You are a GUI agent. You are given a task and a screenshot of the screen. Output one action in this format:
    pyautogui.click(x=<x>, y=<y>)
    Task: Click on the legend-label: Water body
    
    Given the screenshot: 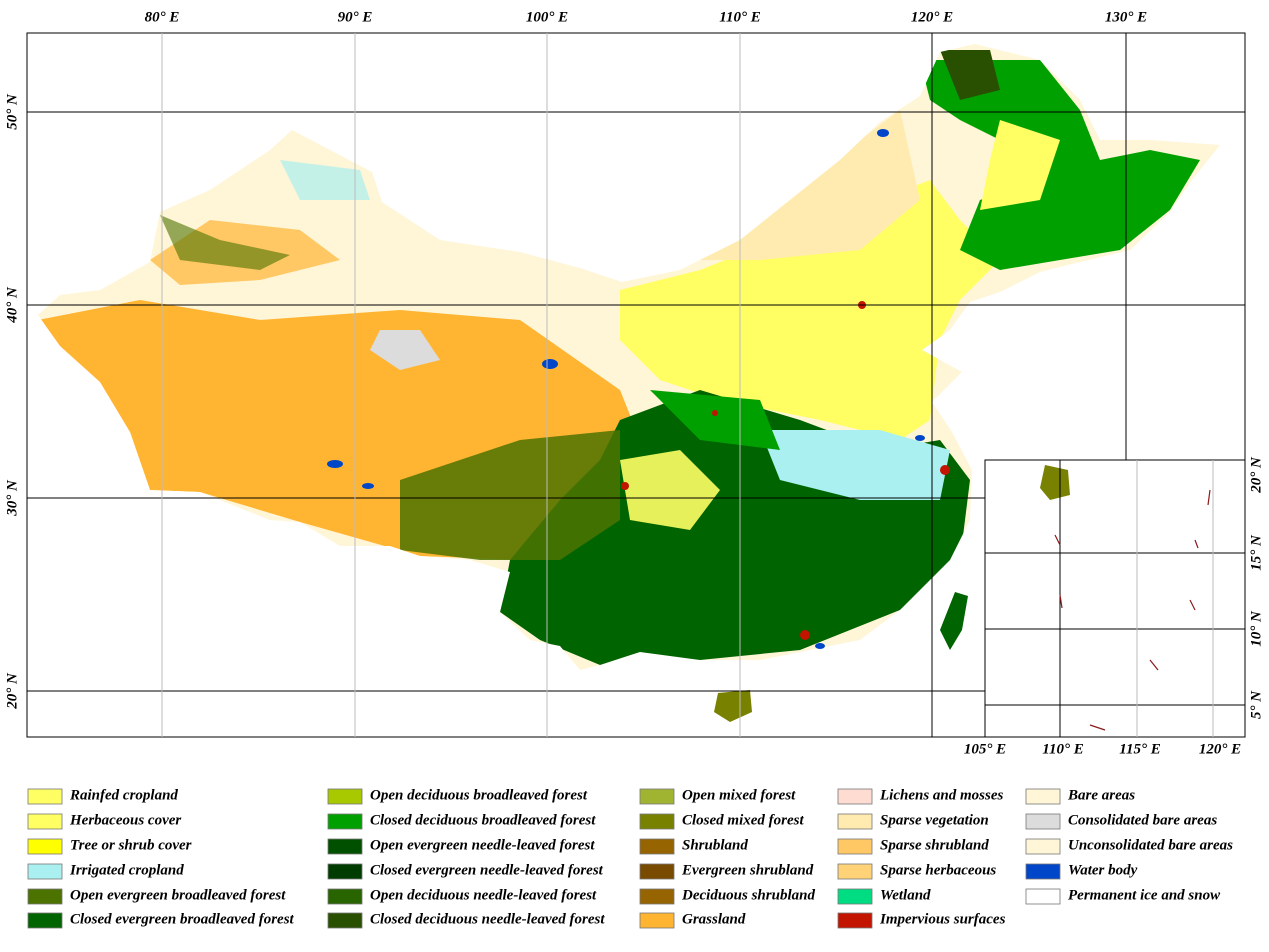 What is the action you would take?
    pyautogui.click(x=1103, y=870)
    